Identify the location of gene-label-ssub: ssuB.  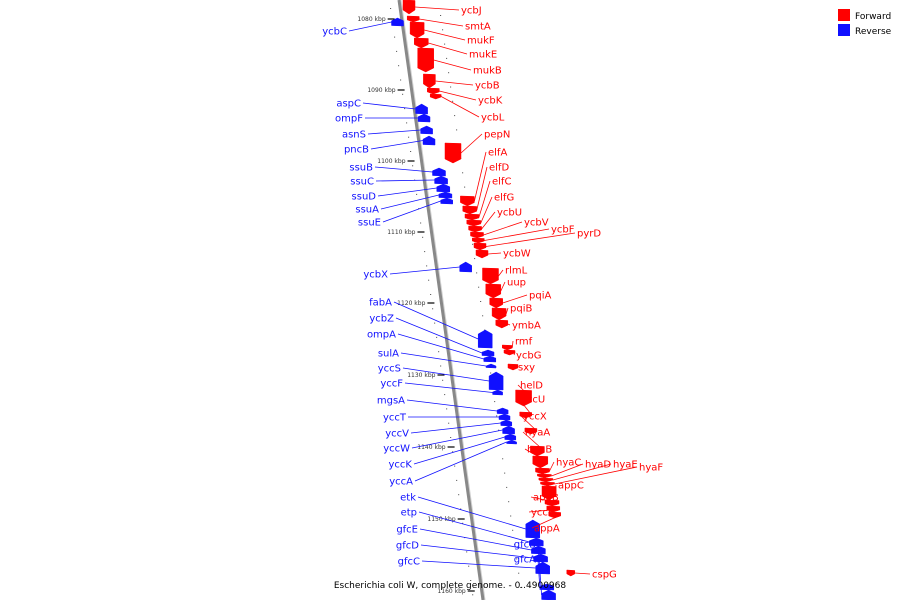
(361, 168).